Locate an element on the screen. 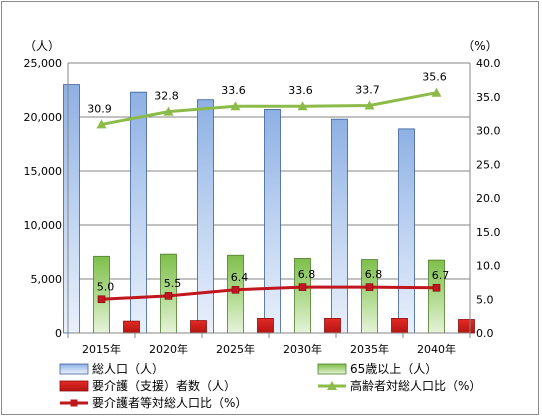  data-label: 5.5 is located at coordinates (173, 283).